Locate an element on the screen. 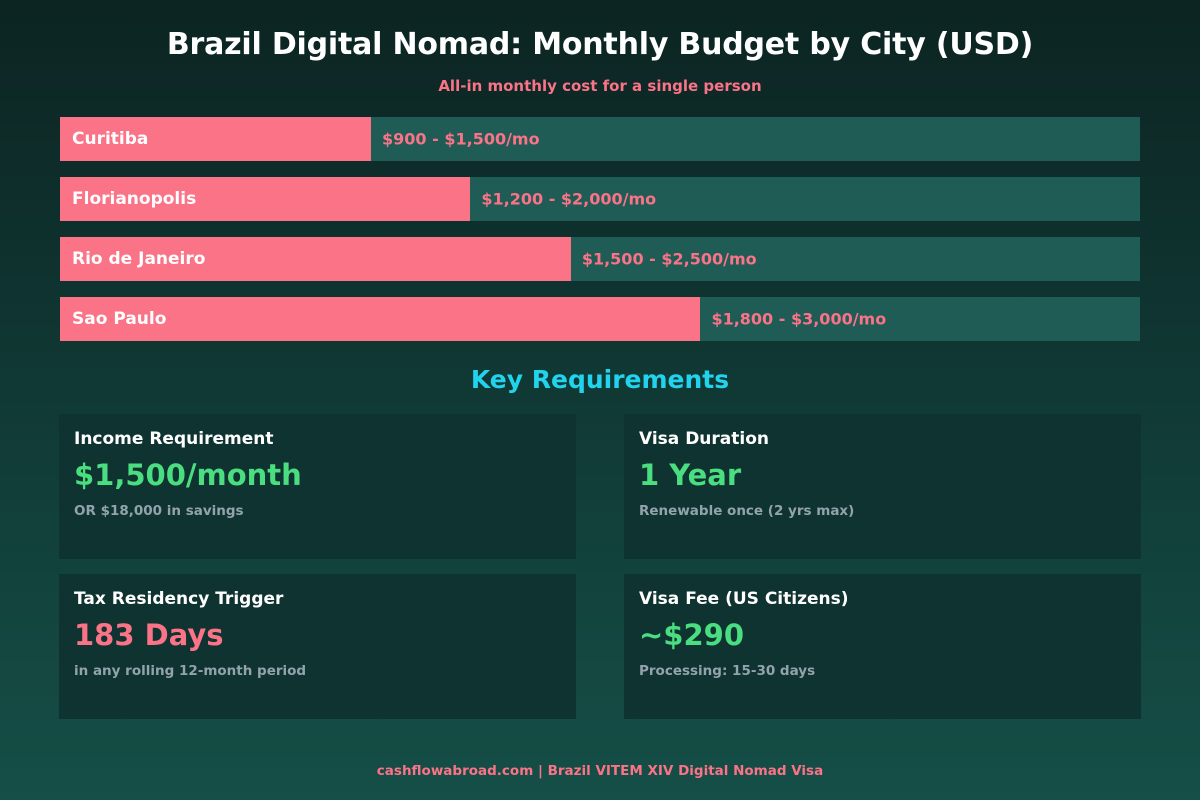  requirement-card-note: OR $18,000 in savings is located at coordinates (159, 510).